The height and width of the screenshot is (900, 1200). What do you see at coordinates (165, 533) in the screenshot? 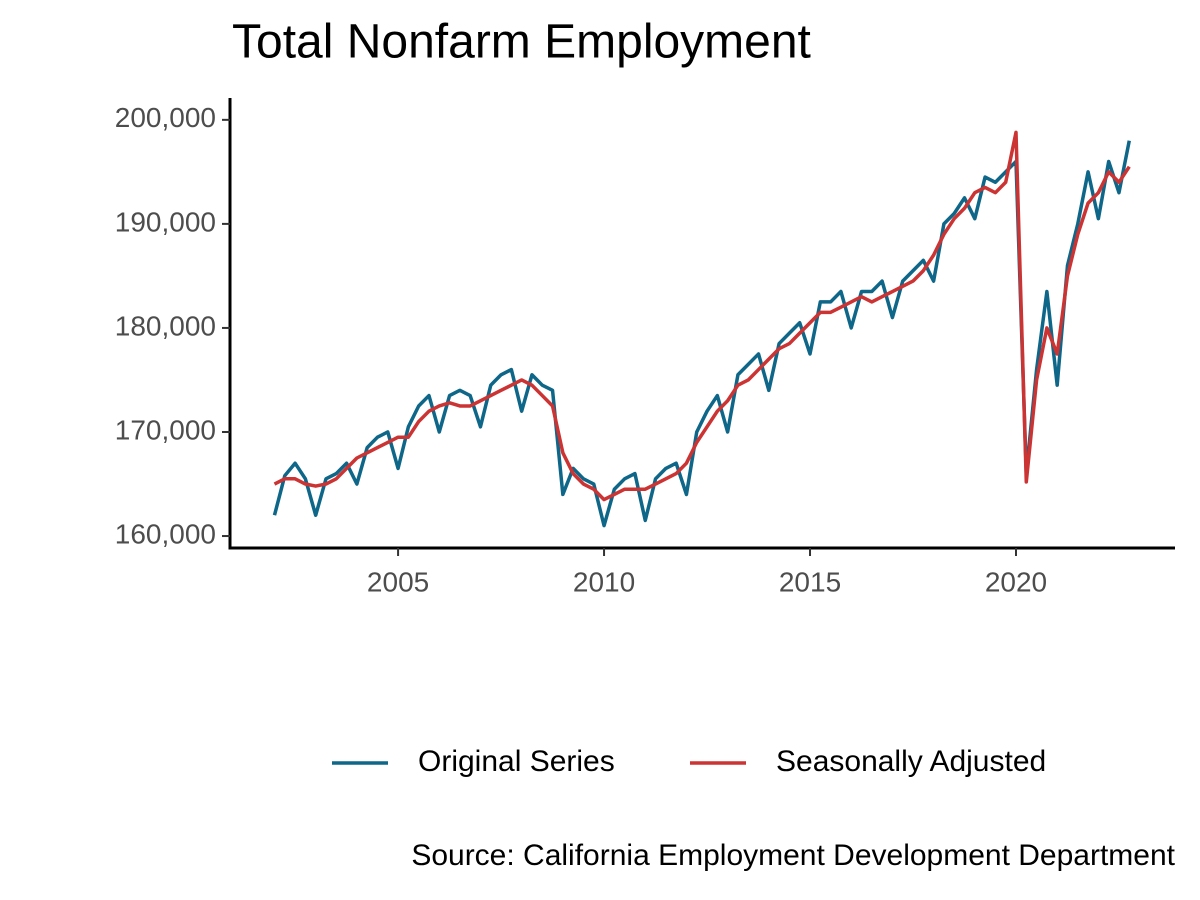
I see `y-tick-label: 160,000` at bounding box center [165, 533].